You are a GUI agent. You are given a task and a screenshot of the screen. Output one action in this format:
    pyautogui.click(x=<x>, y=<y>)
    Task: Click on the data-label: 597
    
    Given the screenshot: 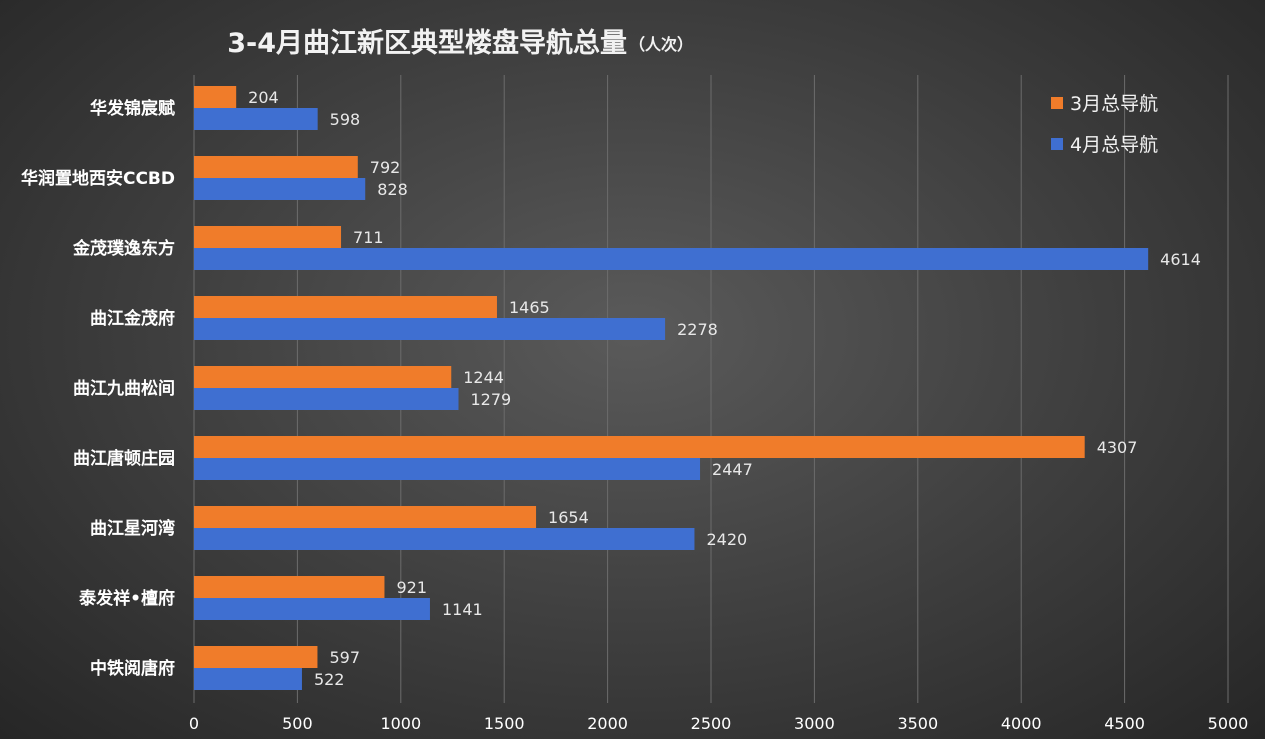 What is the action you would take?
    pyautogui.click(x=344, y=657)
    